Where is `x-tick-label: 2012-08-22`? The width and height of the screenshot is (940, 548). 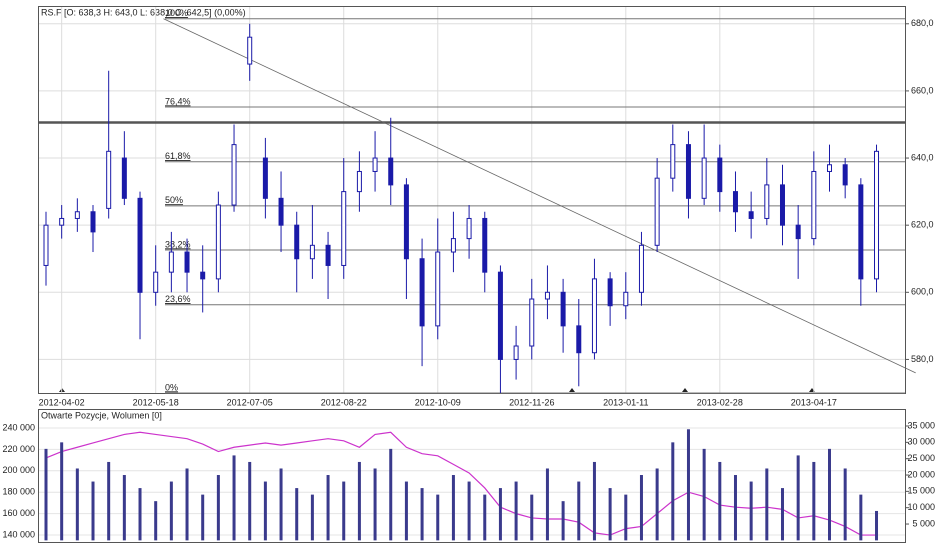
x-tick-label: 2012-08-22 is located at coordinates (344, 402).